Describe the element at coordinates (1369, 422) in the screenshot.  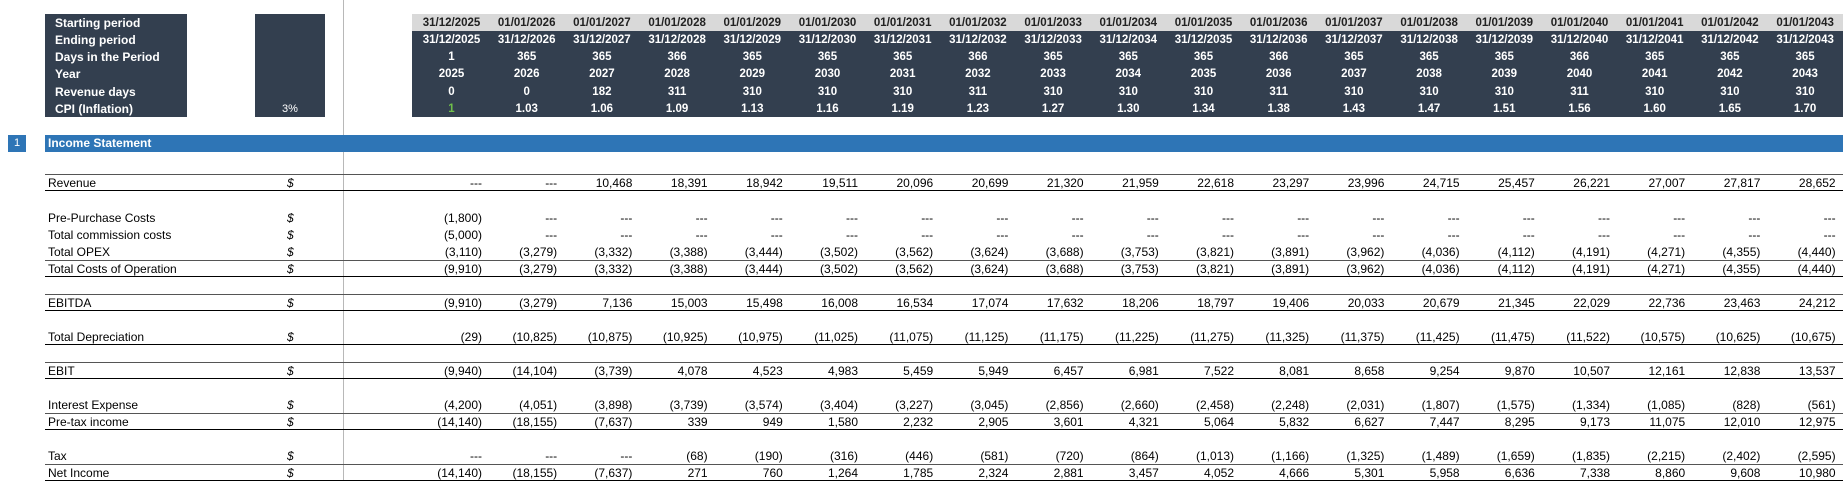
I see `value-cell-pre-tax-income: 6,627` at that location.